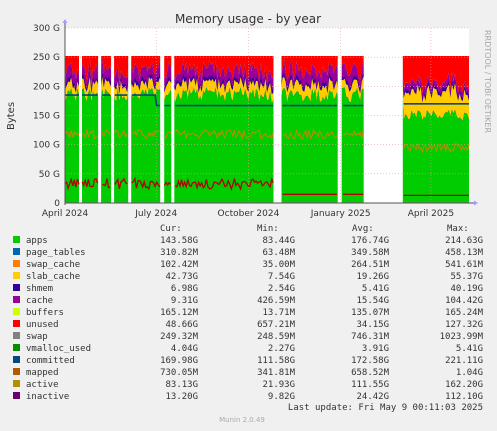 This screenshot has height=431, width=497. I want to click on chart-title: Memory usage - by year, so click(248, 19).